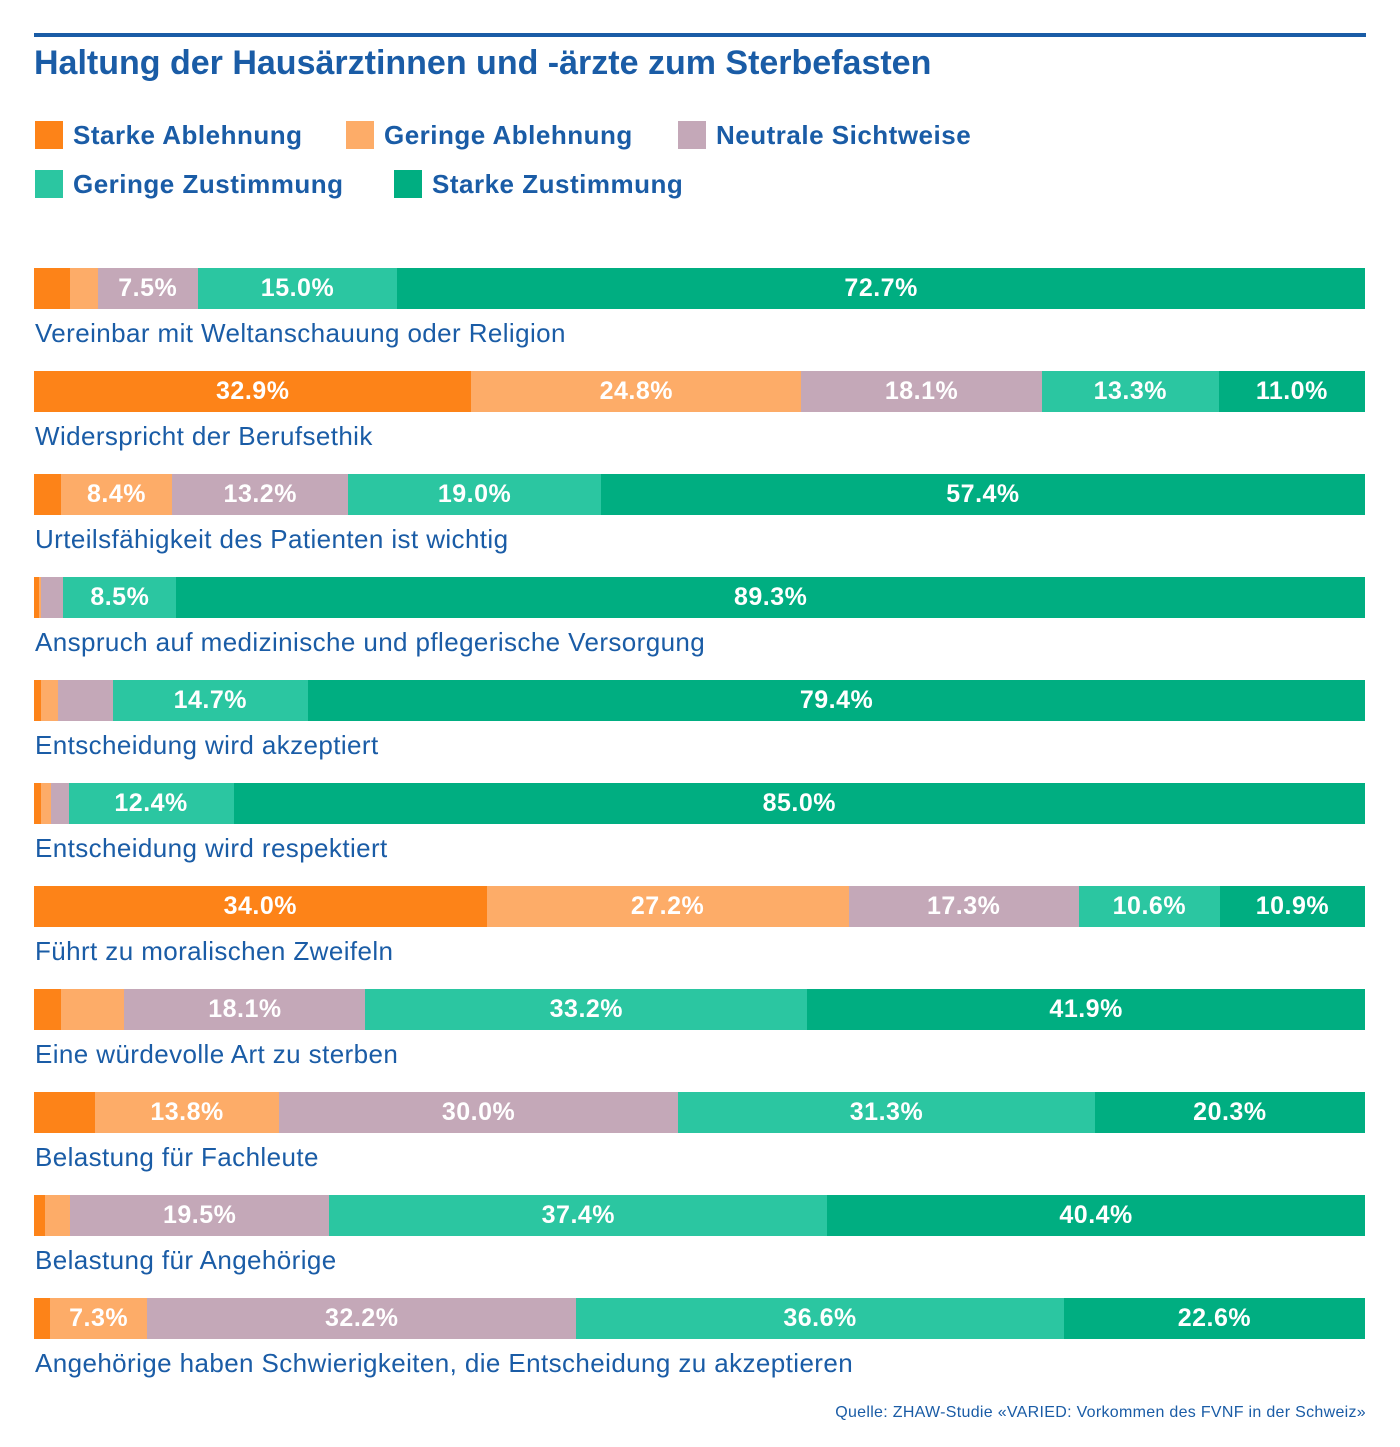  What do you see at coordinates (1096, 1215) in the screenshot?
I see `bar-segment: 40.4%` at bounding box center [1096, 1215].